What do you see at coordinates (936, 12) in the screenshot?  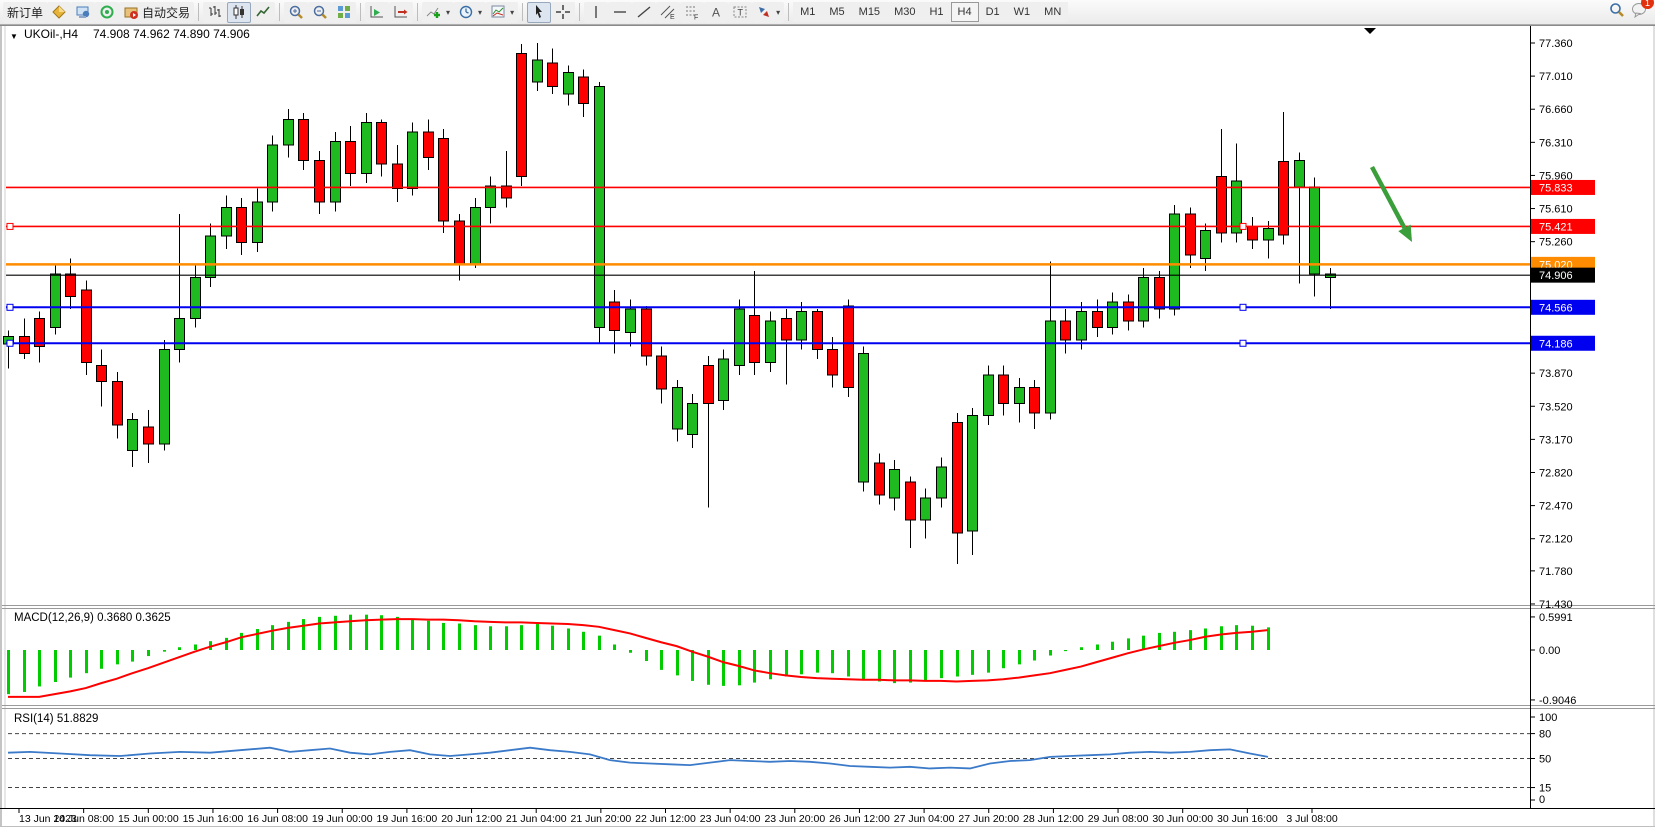 I see `timeframe-h1-button: H1` at bounding box center [936, 12].